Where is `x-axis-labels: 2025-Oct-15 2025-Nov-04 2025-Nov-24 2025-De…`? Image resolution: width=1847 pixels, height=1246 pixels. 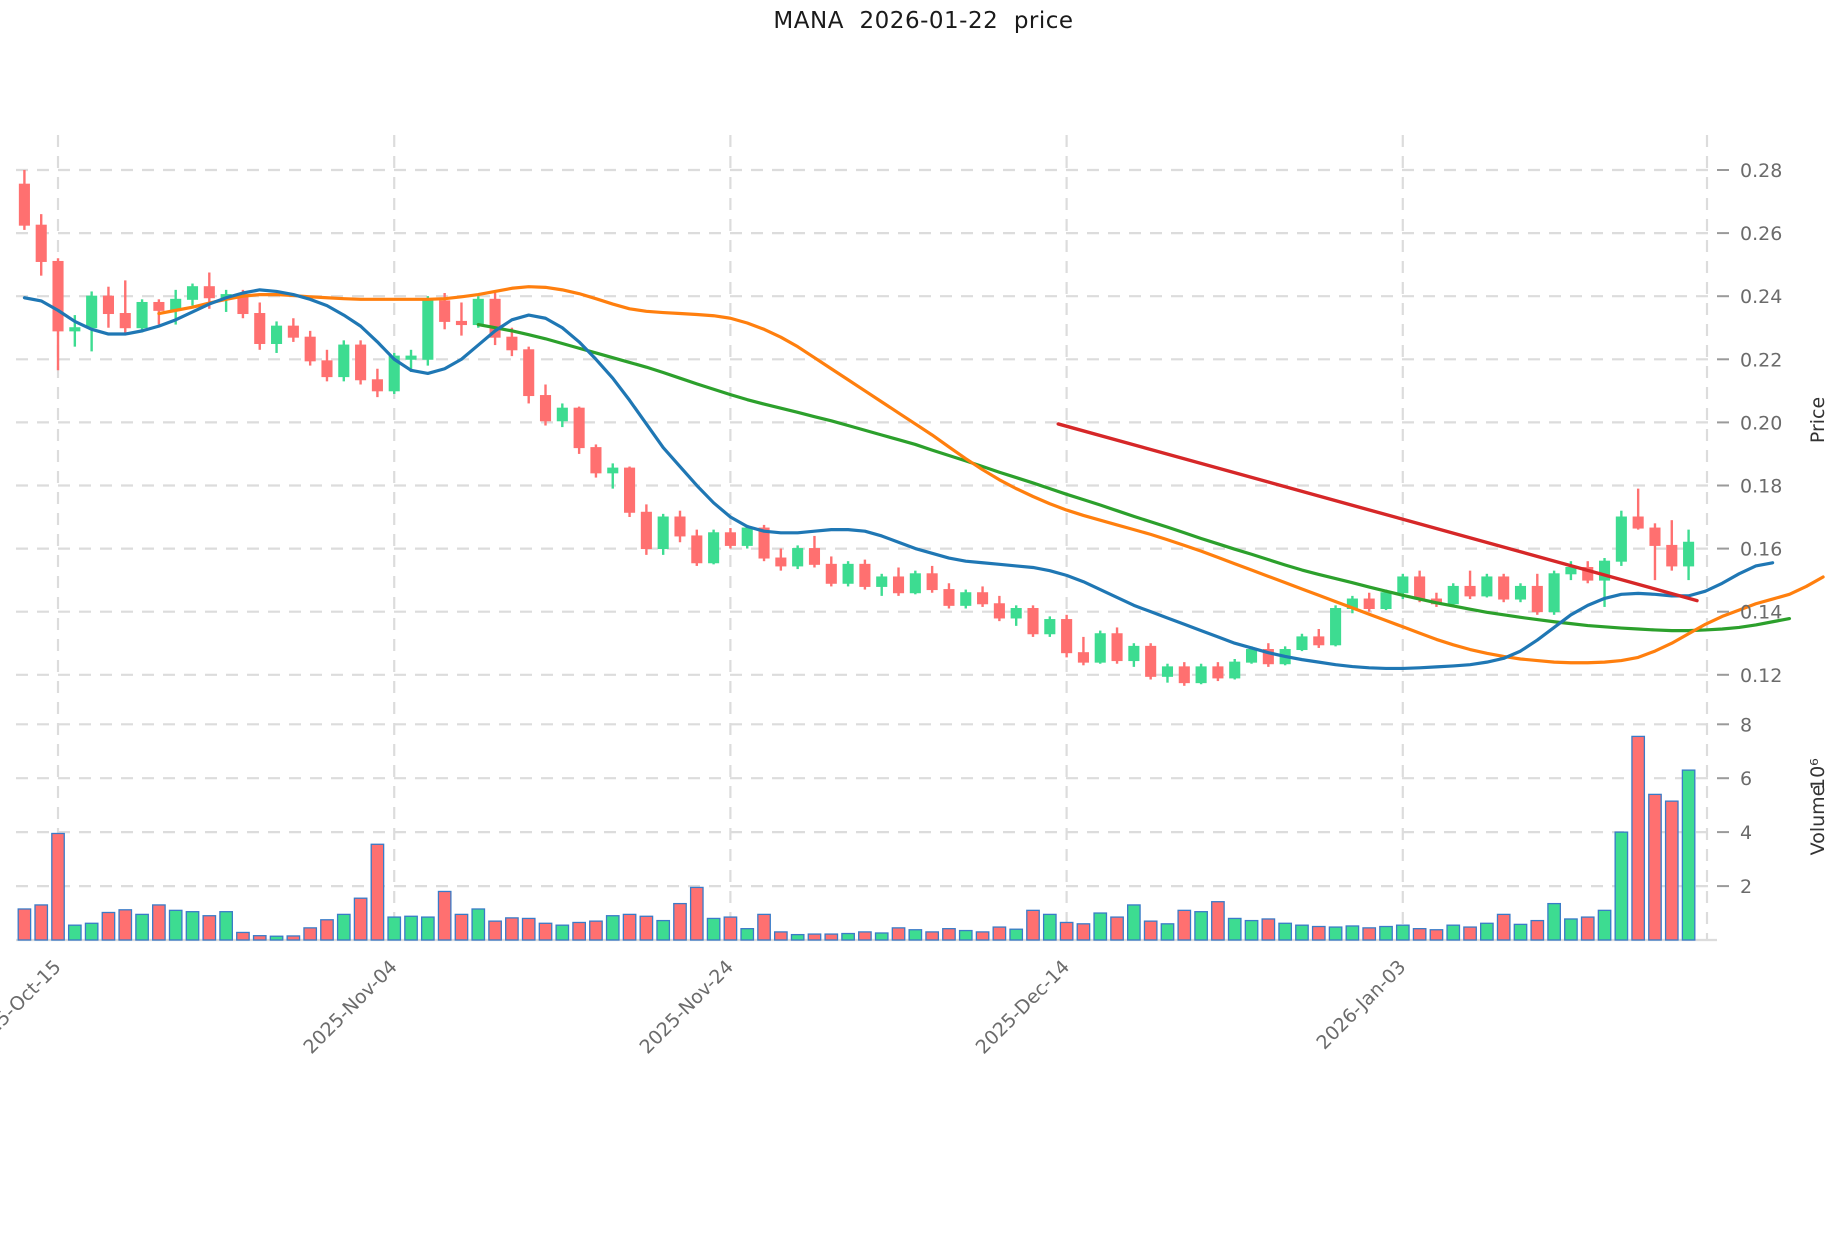 x-axis-labels: 2025-Oct-15 2025-Nov-04 2025-Nov-24 2025-De… is located at coordinates (705, 1007).